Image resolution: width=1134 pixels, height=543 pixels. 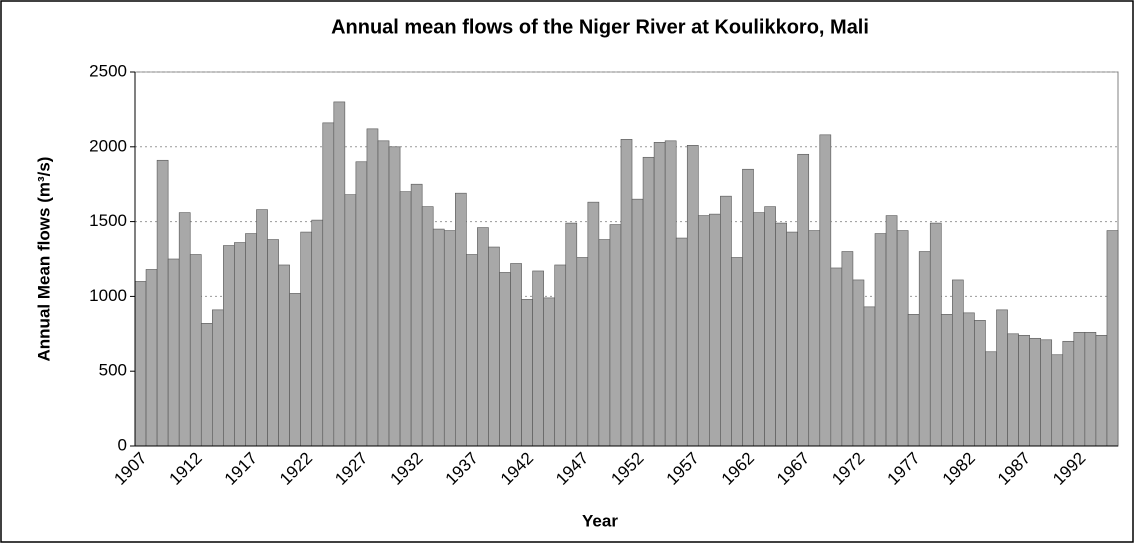 What do you see at coordinates (108, 70) in the screenshot?
I see `y-tick-label: 2500` at bounding box center [108, 70].